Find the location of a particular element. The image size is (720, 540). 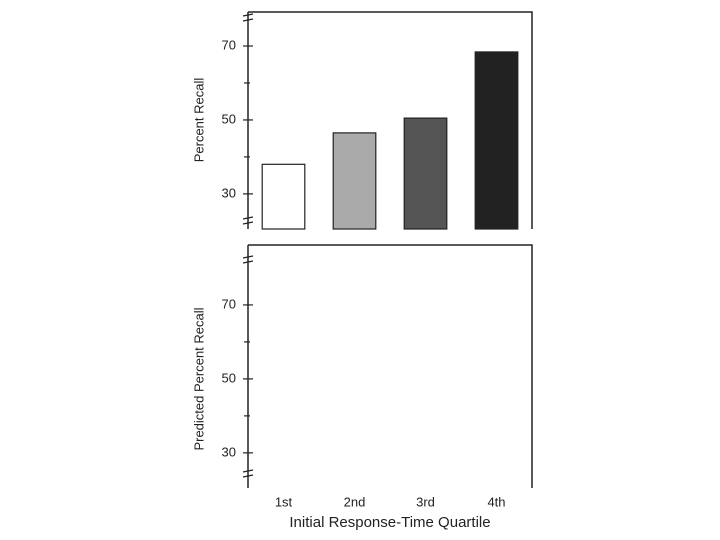

y-axis-title: Predicted Percent Recall is located at coordinates (198, 378).